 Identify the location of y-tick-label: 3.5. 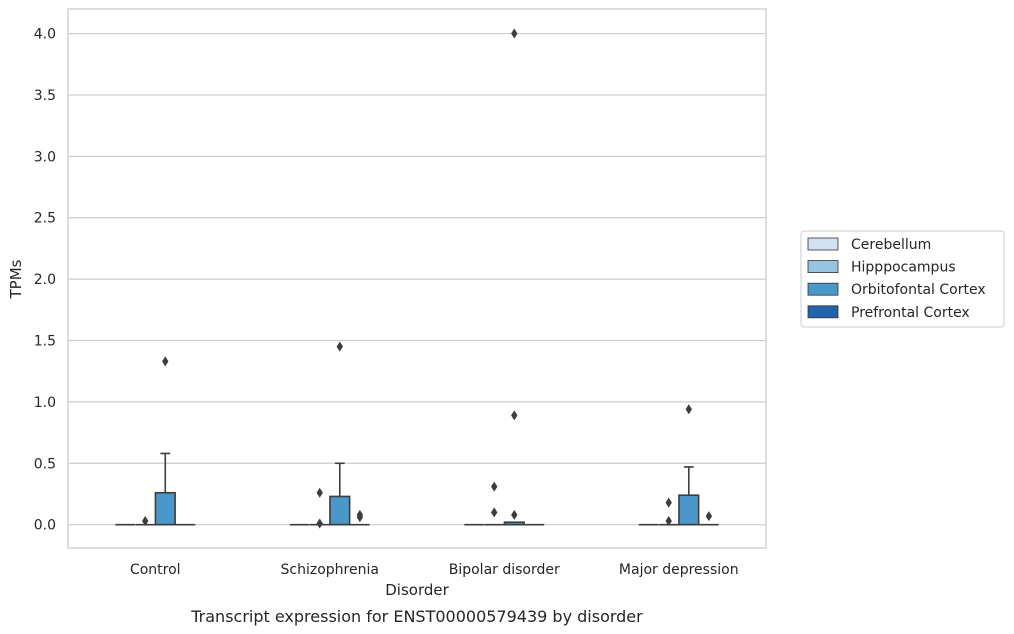
(45, 96).